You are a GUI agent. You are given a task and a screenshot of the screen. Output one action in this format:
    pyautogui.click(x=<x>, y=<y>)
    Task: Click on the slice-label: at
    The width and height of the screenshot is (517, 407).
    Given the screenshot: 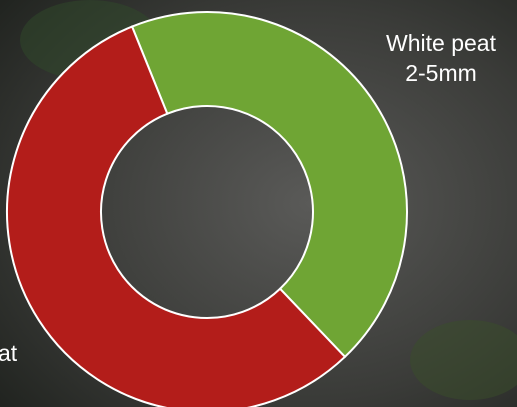 What is the action you would take?
    pyautogui.click(x=9, y=353)
    